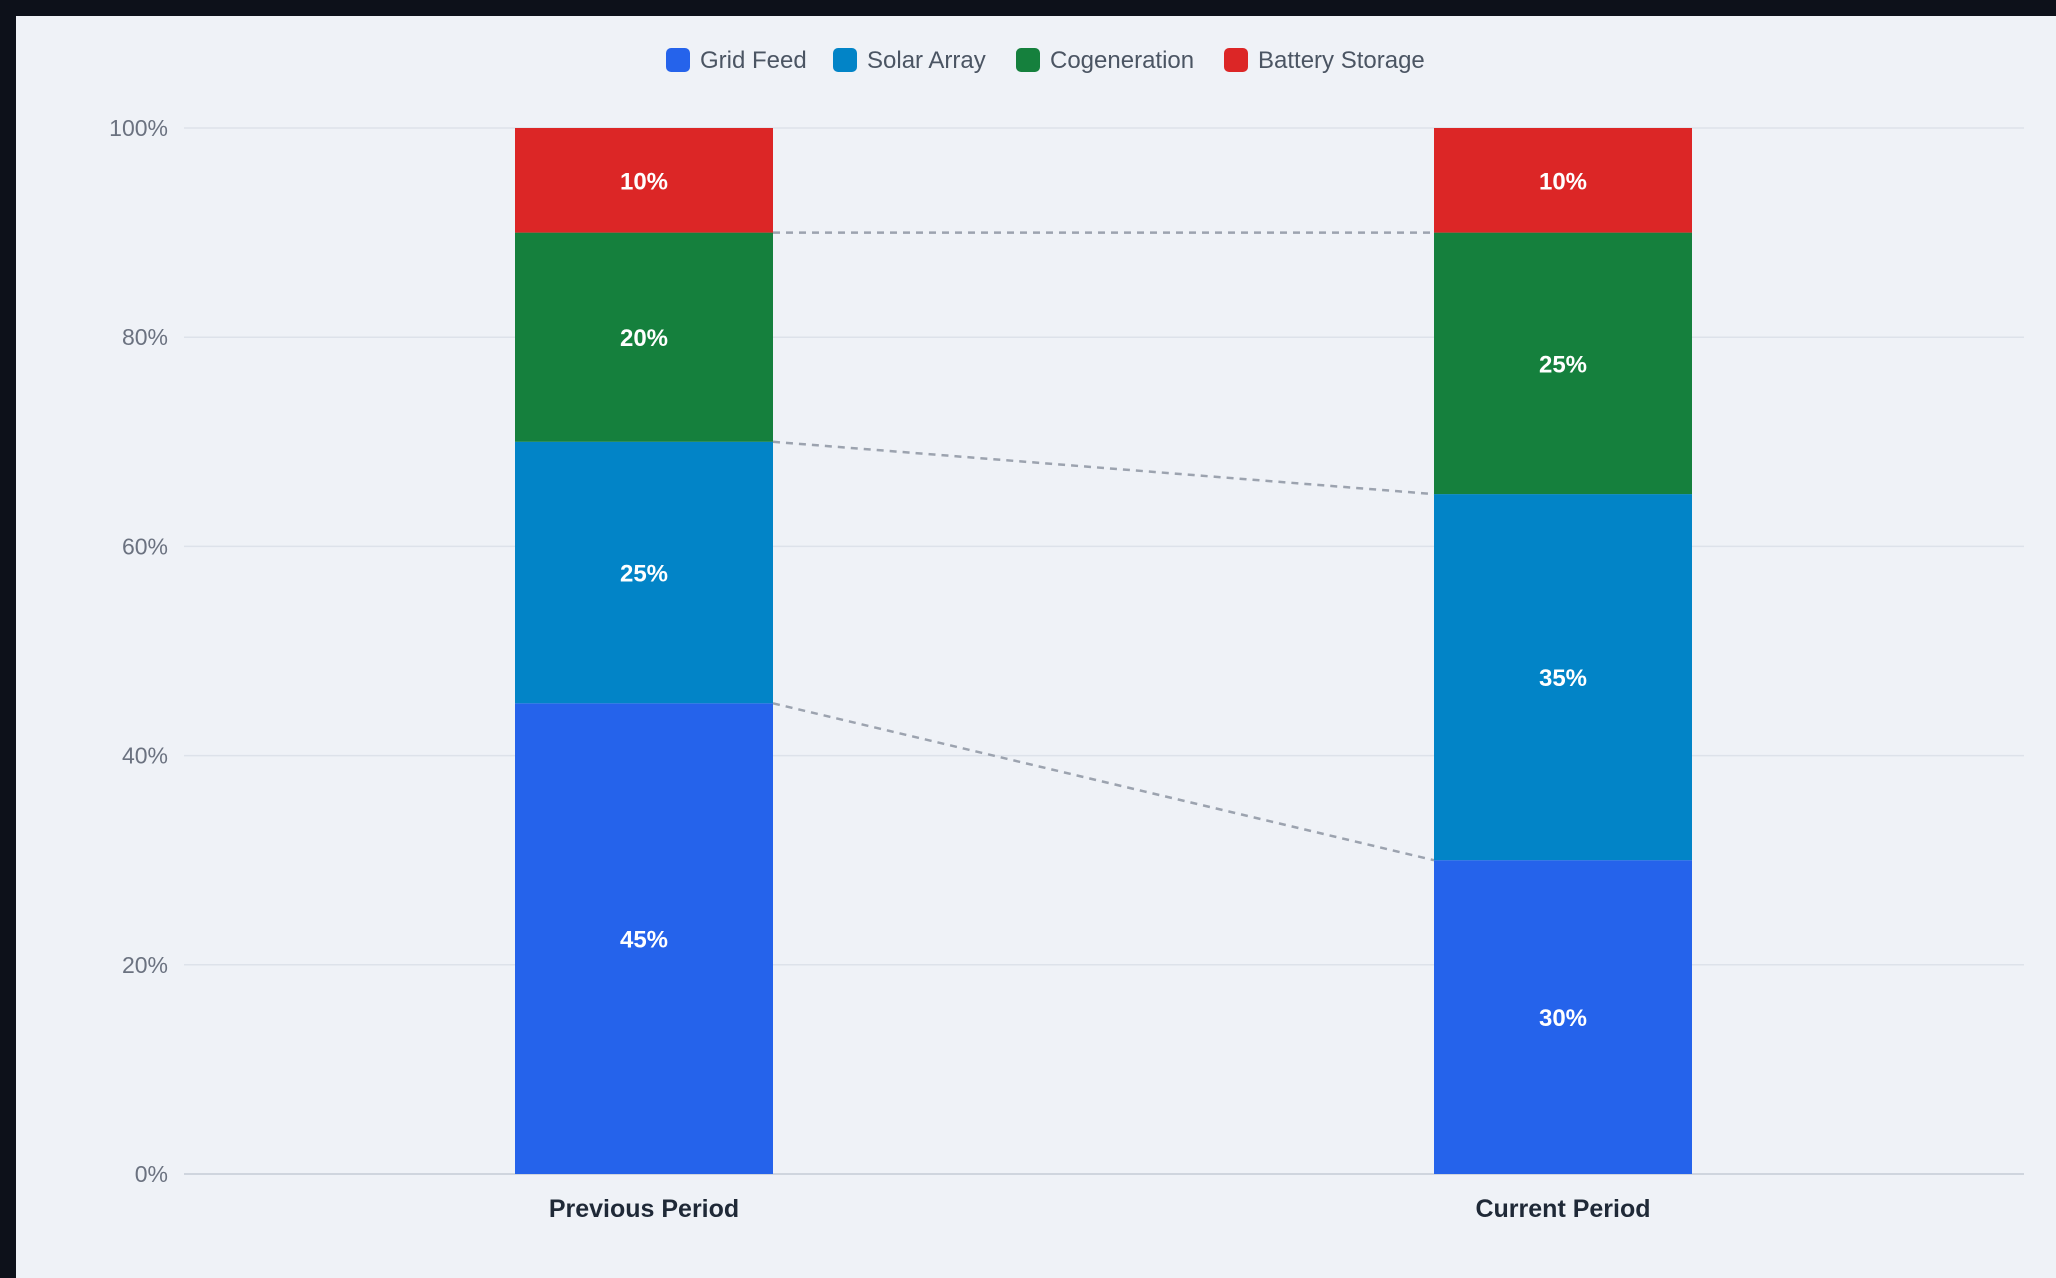  What do you see at coordinates (151, 1174) in the screenshot?
I see `y-tick-label-0: 0%` at bounding box center [151, 1174].